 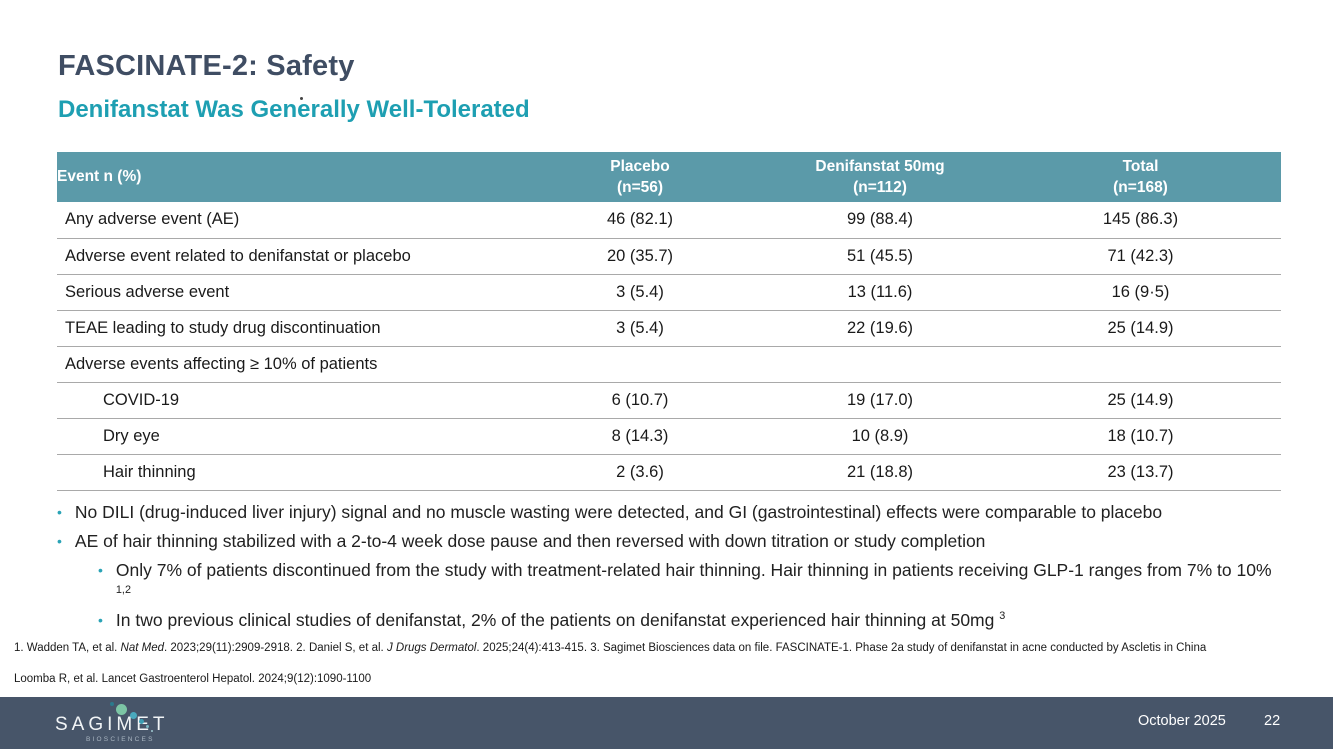 I want to click on stray-dot-artifact, so click(x=301, y=98).